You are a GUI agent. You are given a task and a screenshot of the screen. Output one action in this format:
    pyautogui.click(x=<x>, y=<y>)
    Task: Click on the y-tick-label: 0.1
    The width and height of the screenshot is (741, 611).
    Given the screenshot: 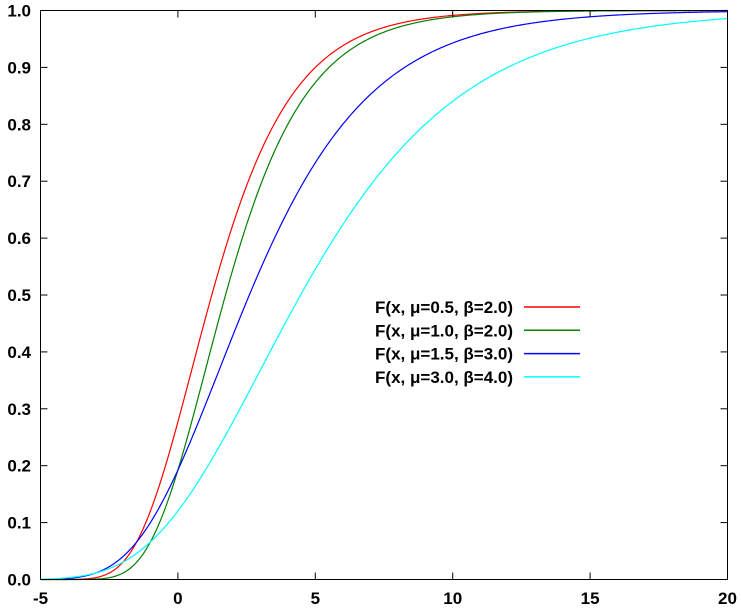 What is the action you would take?
    pyautogui.click(x=19, y=523)
    